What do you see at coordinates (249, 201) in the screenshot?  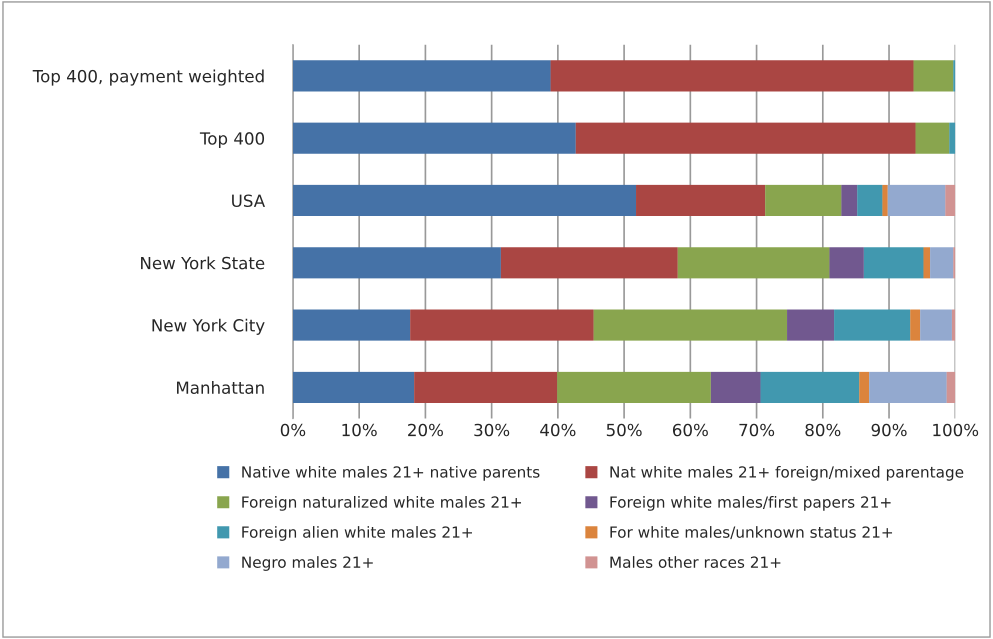 I see `y-tick-label: USA` at bounding box center [249, 201].